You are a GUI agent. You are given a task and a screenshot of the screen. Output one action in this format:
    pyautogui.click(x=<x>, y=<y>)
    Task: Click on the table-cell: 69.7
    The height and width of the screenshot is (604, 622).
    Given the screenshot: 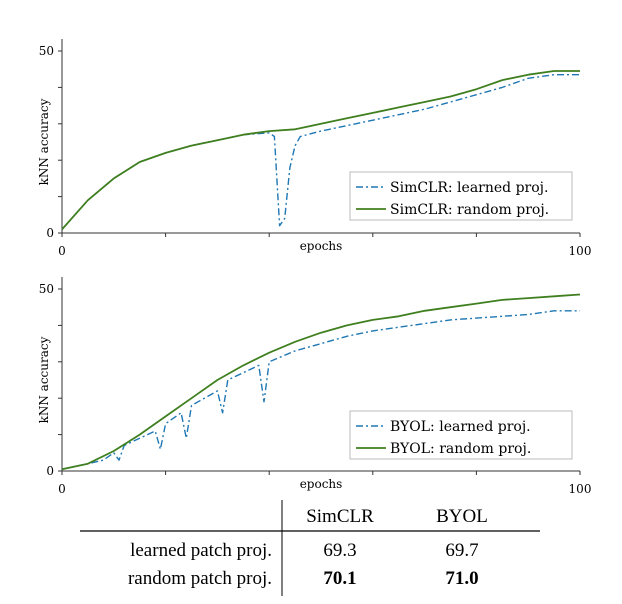 What is the action you would take?
    pyautogui.click(x=461, y=550)
    